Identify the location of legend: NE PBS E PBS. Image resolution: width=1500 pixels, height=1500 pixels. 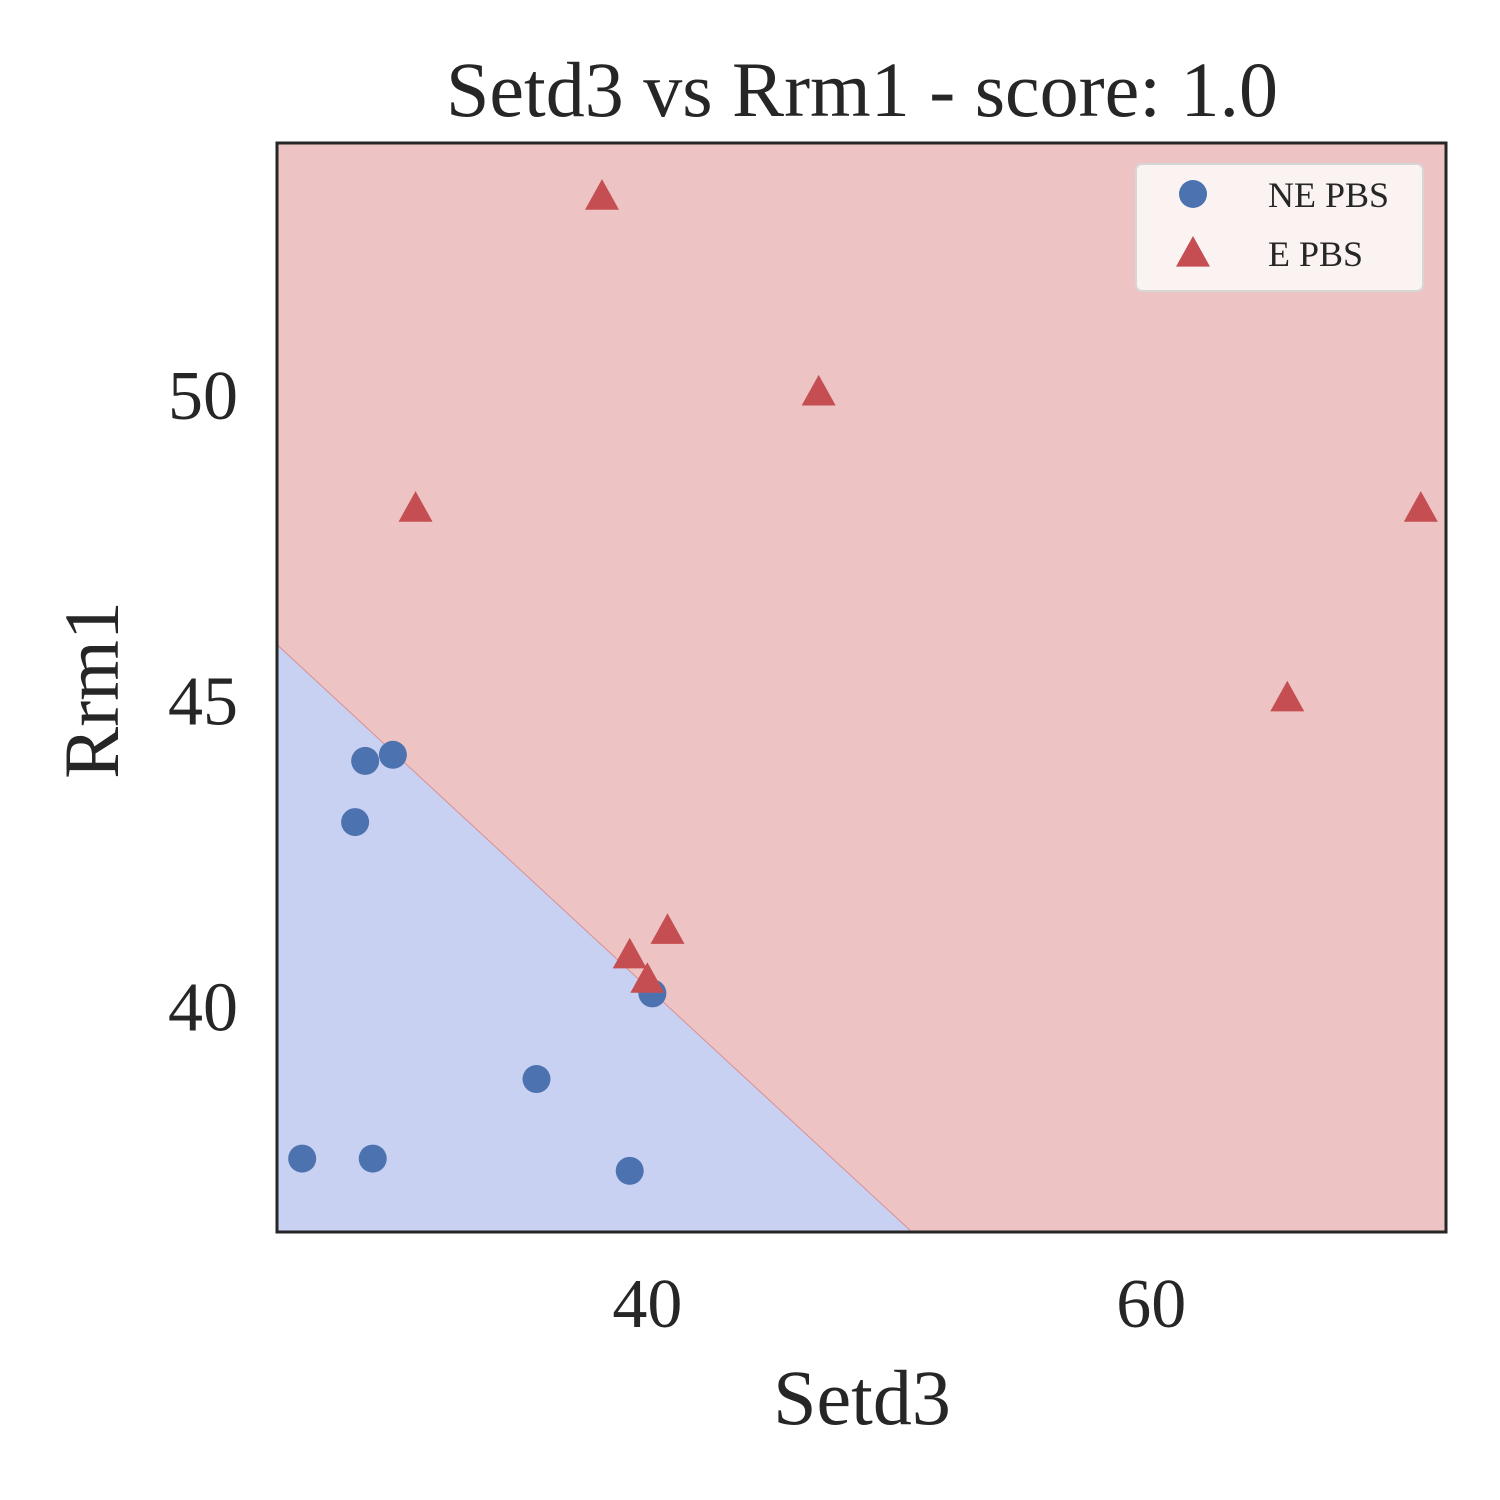
(1279, 227).